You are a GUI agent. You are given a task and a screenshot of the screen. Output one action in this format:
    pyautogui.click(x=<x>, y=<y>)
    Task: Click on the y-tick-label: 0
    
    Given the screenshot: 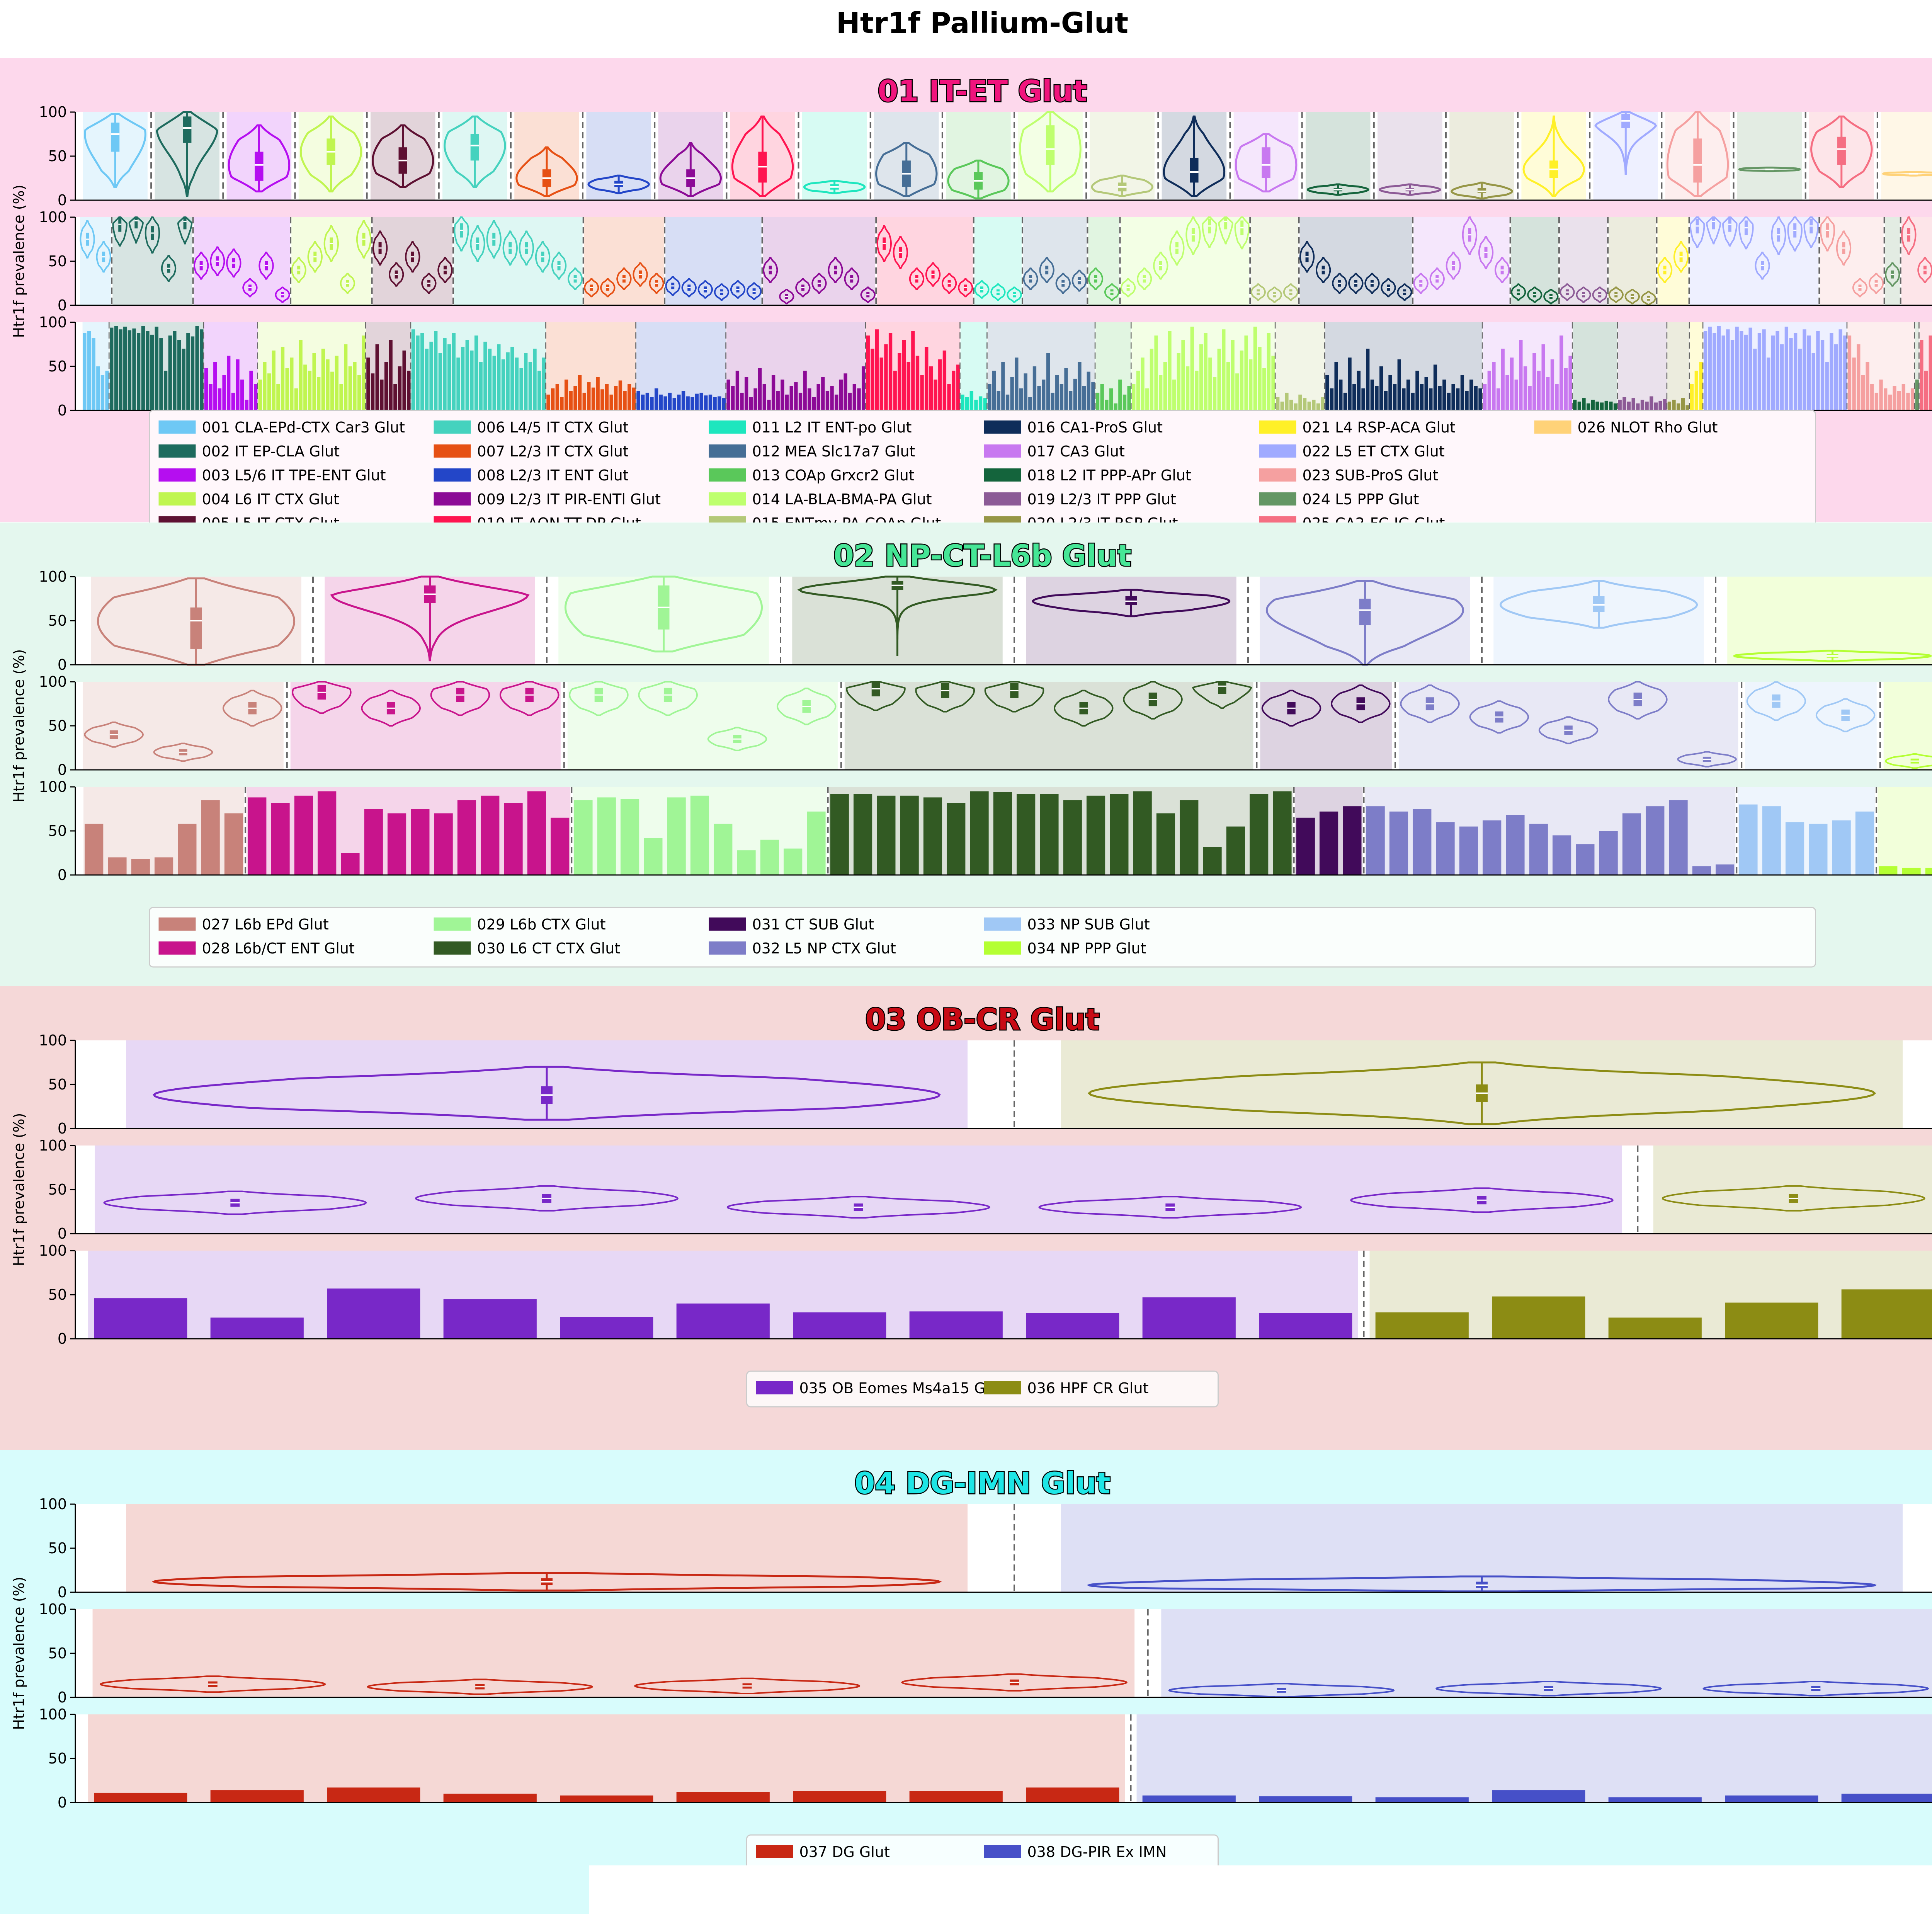 What is the action you would take?
    pyautogui.click(x=62, y=410)
    